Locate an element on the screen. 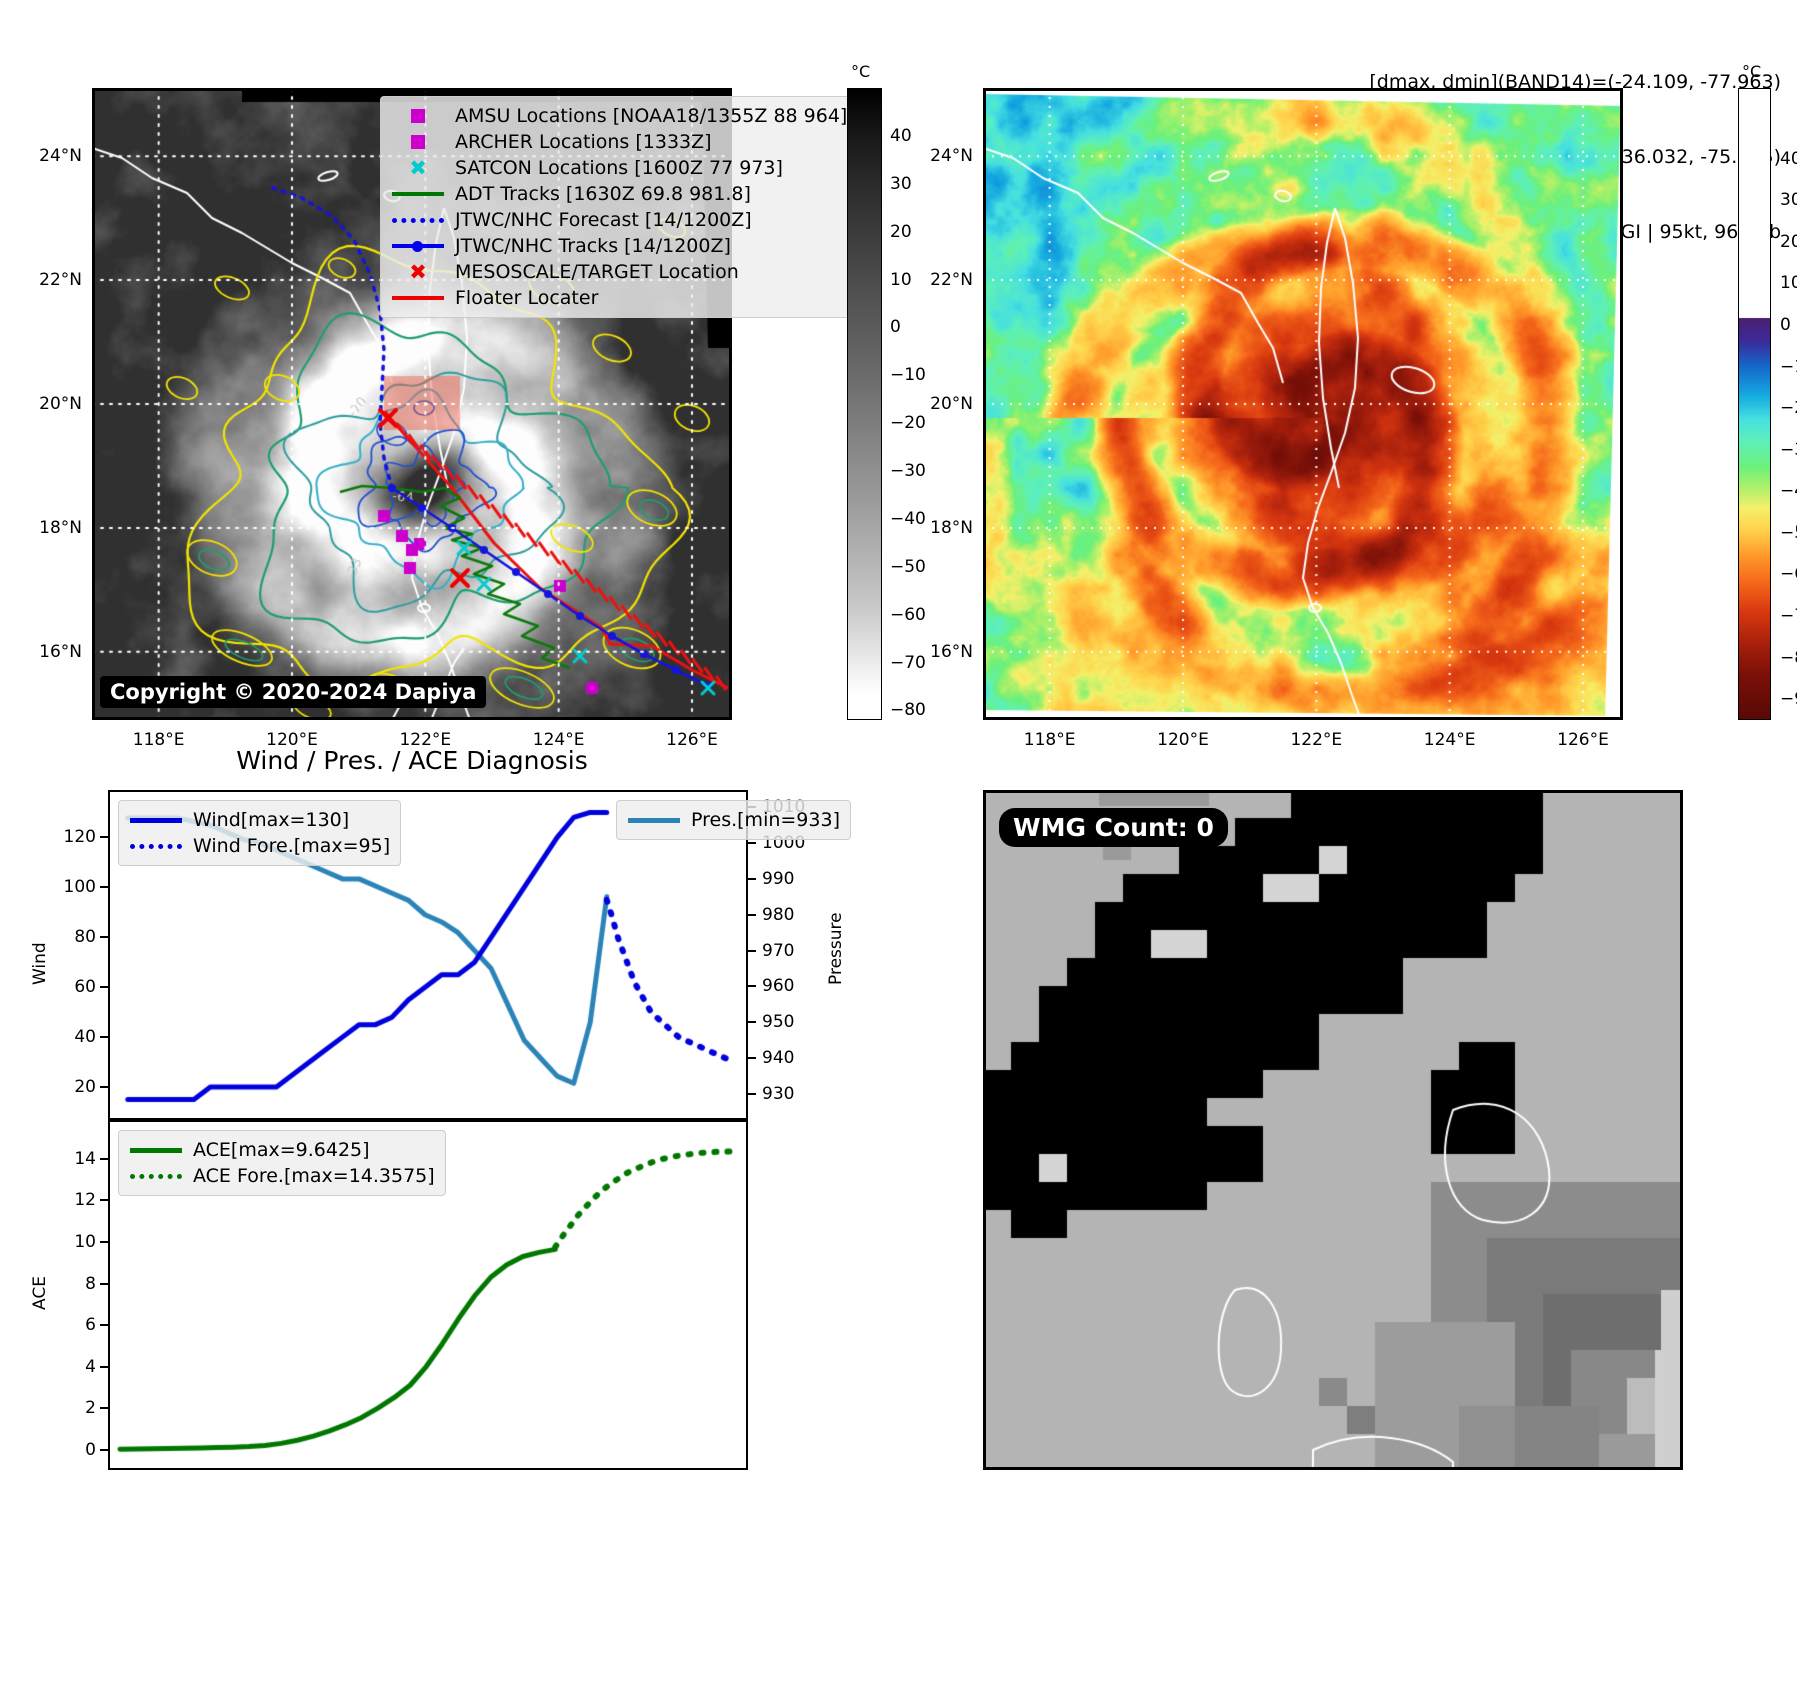 This screenshot has height=1690, width=1797. legend-label: ADT Tracks [1630Z 69.8 981.8] is located at coordinates (603, 194).